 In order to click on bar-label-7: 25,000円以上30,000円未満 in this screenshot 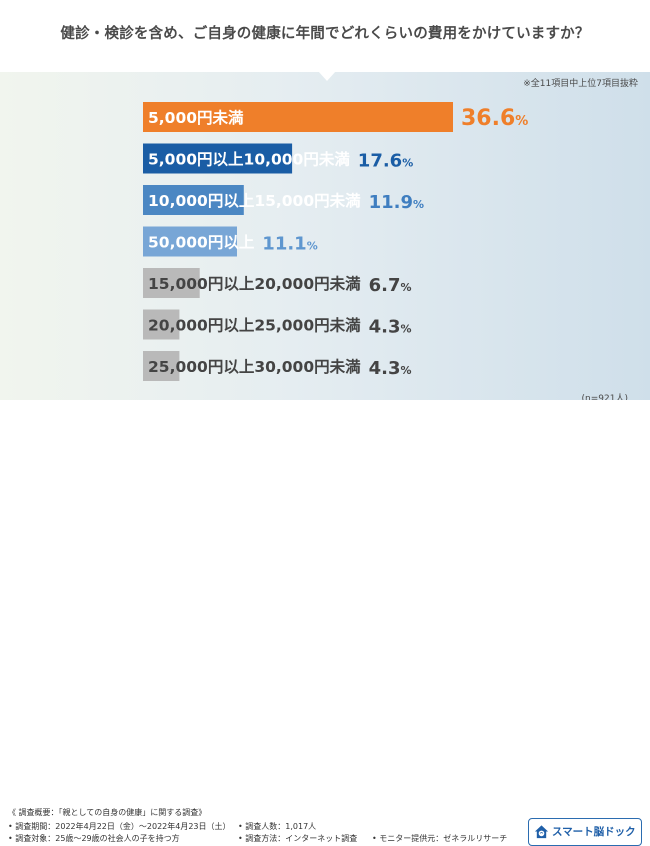, I will do `click(254, 366)`.